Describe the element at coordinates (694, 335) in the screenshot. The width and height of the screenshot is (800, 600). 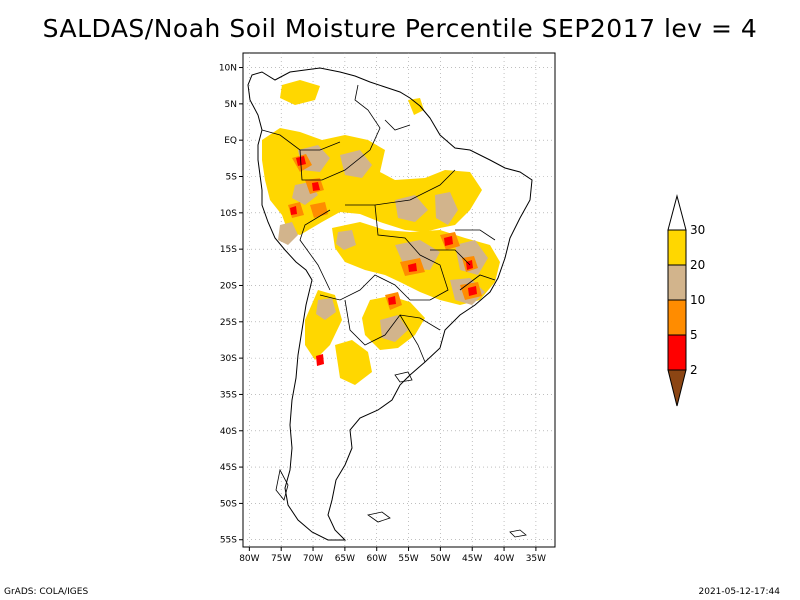
I see `colorbar-label-5: 5` at that location.